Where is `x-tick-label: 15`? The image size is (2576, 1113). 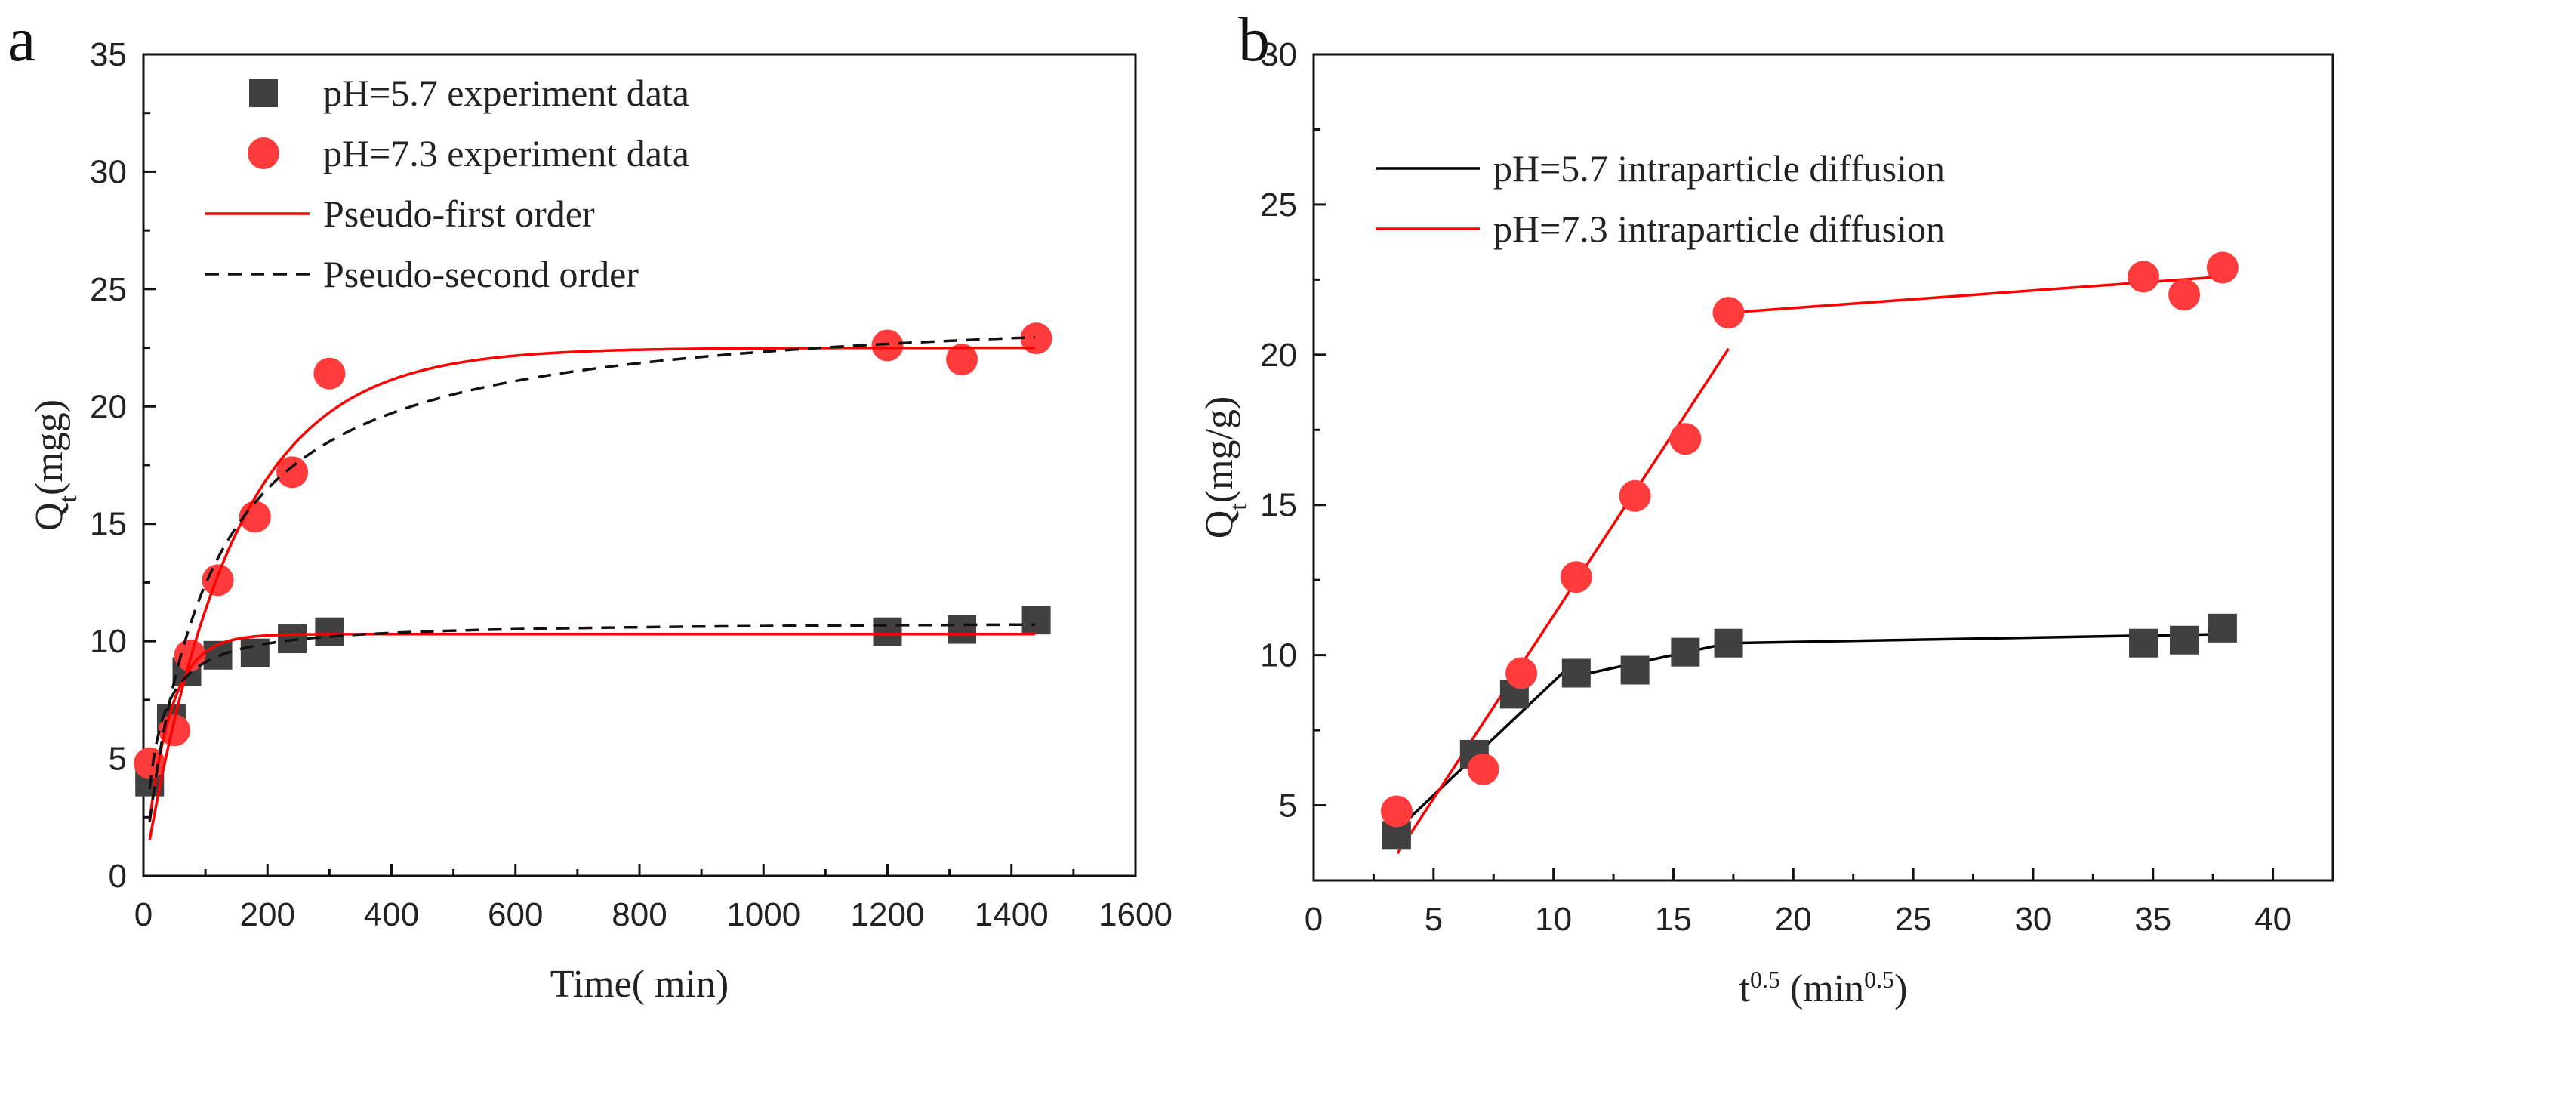
x-tick-label: 15 is located at coordinates (1673, 919).